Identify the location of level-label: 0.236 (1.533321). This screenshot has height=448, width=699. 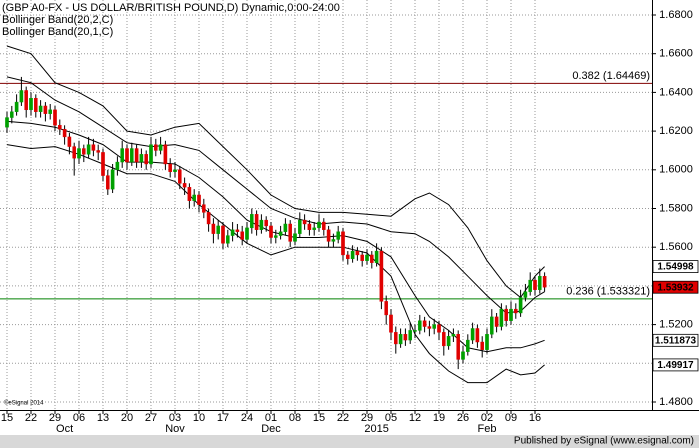
(608, 292).